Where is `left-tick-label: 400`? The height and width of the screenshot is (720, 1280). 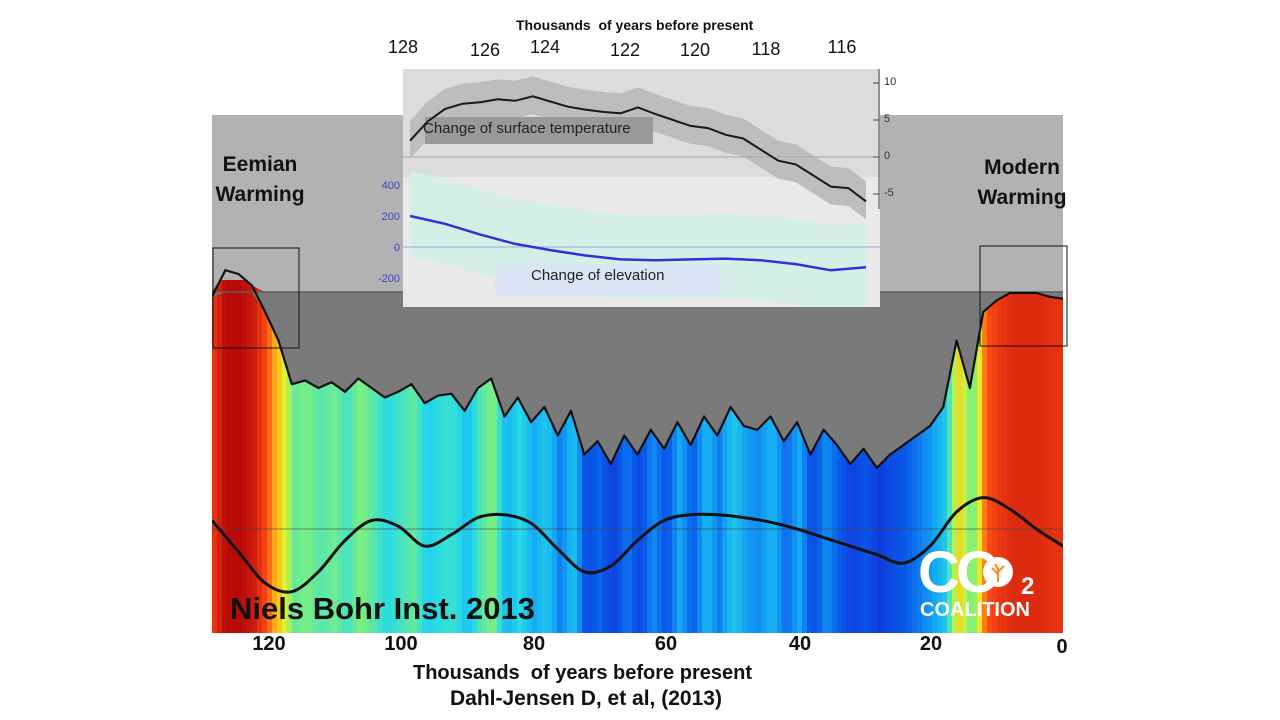
left-tick-label: 400 is located at coordinates (391, 186).